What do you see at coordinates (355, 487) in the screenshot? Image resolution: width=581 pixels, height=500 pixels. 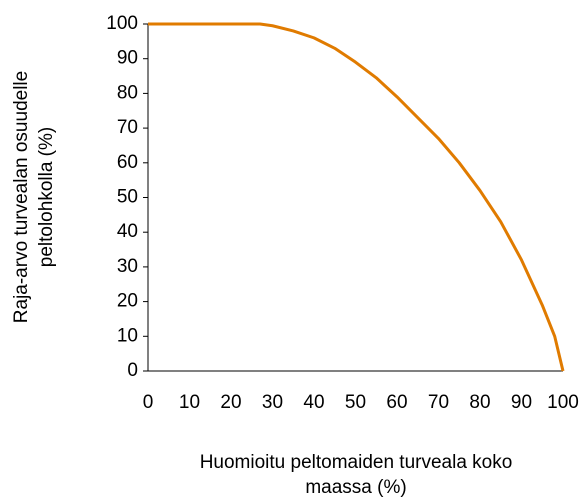 I see `x-axis-label: maassa (%)` at bounding box center [355, 487].